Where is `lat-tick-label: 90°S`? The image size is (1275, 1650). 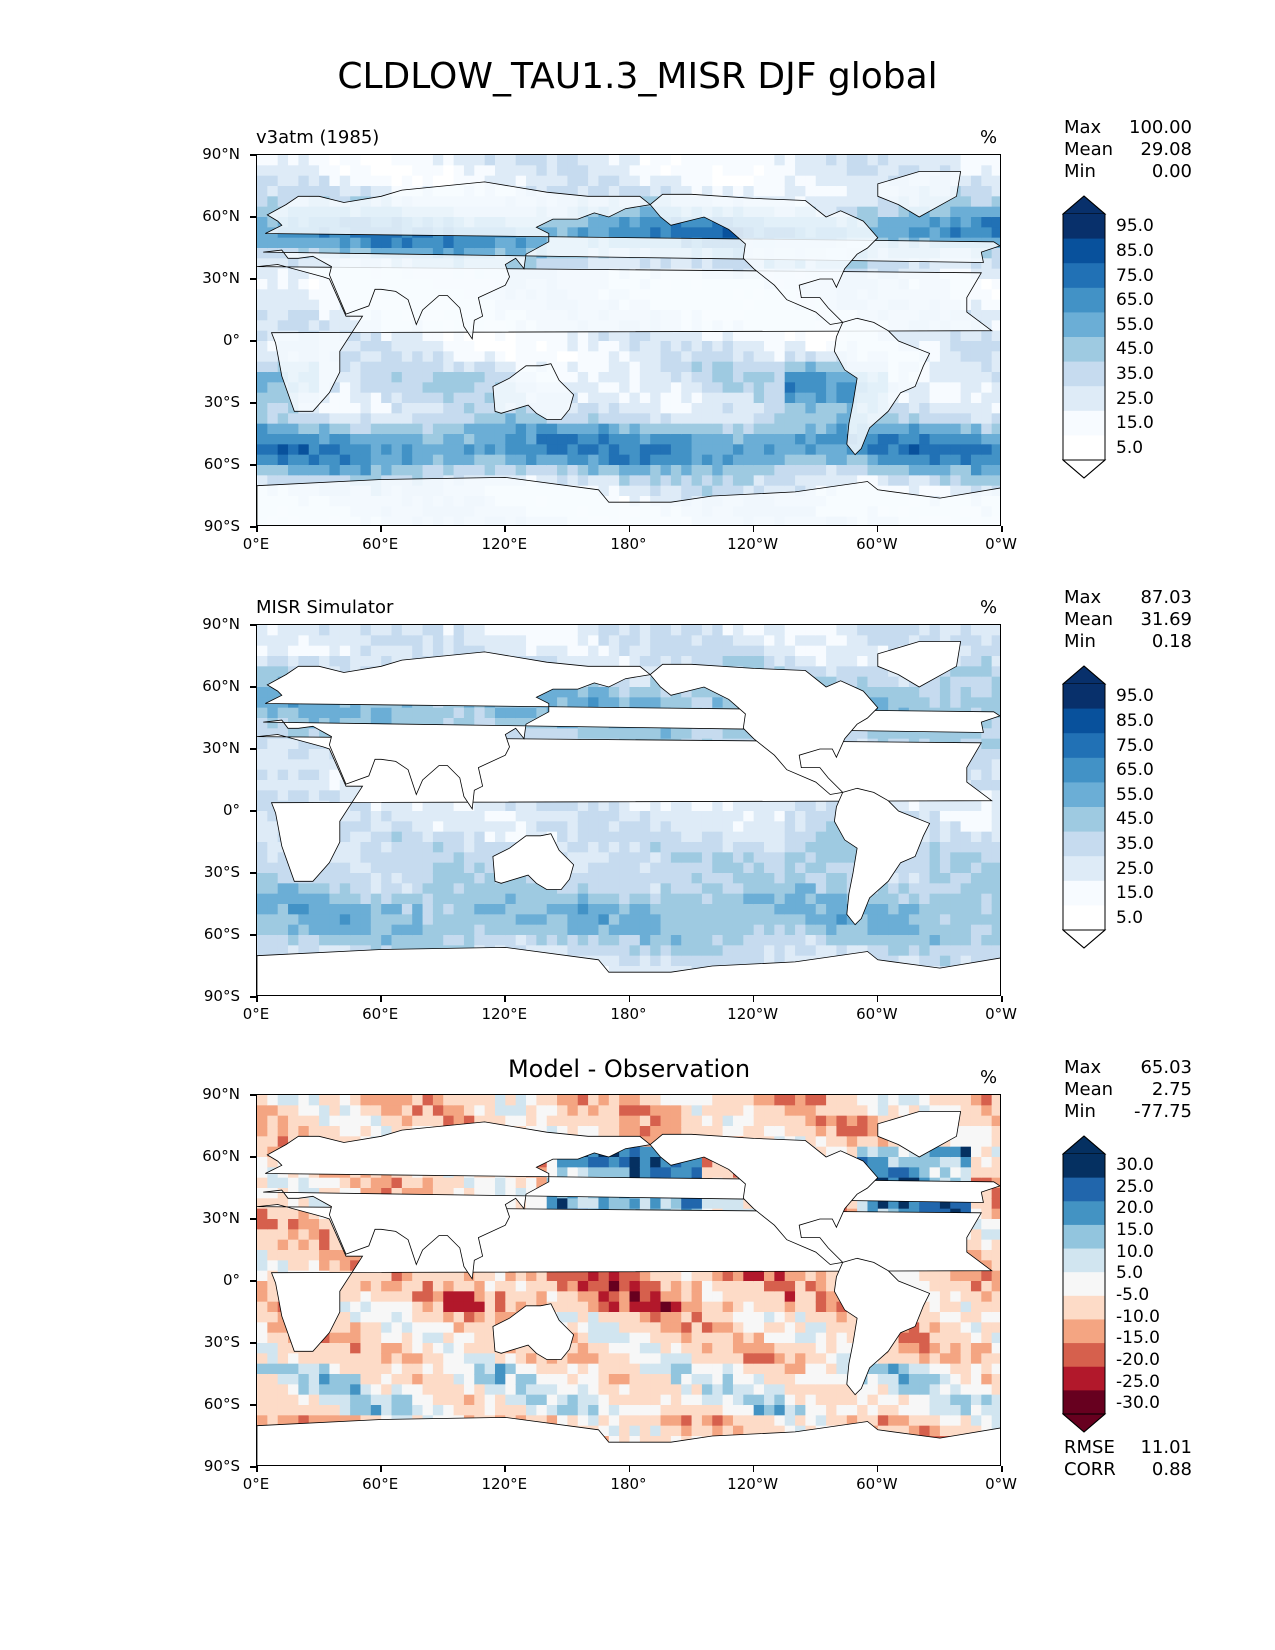 lat-tick-label: 90°S is located at coordinates (221, 1466).